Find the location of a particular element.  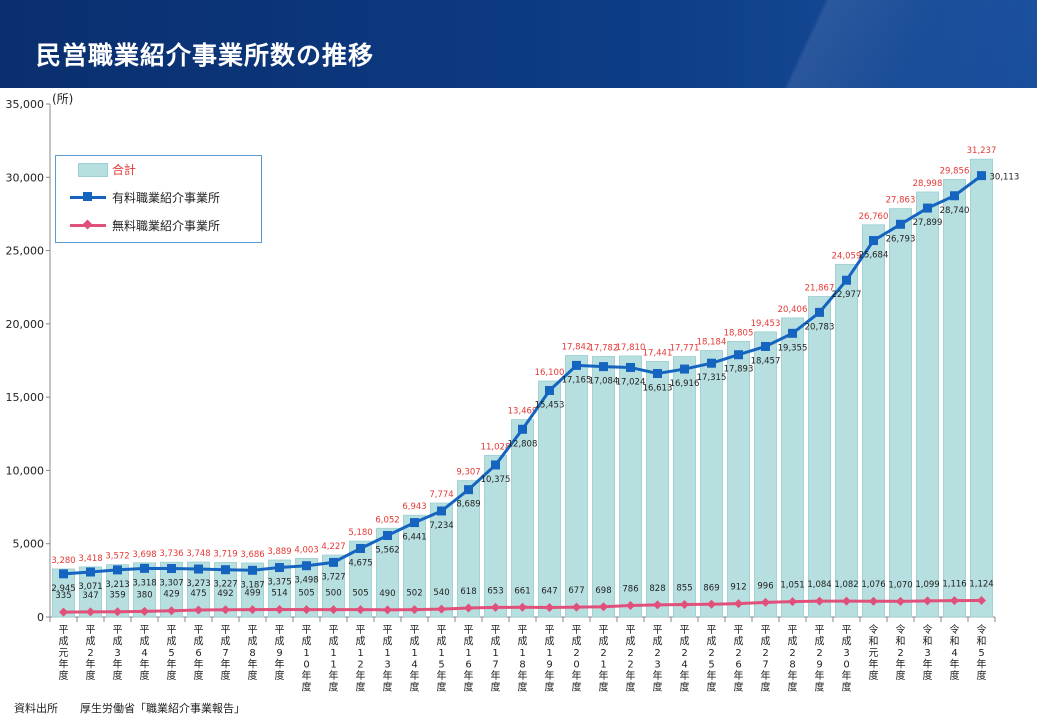

data-label-free: 869 is located at coordinates (711, 588).